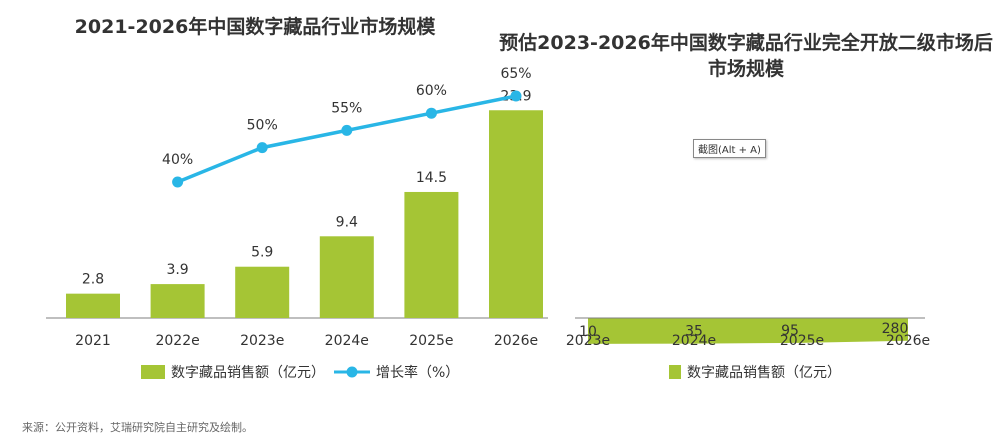  What do you see at coordinates (431, 341) in the screenshot?
I see `x-tick-2025e: 2025e` at bounding box center [431, 341].